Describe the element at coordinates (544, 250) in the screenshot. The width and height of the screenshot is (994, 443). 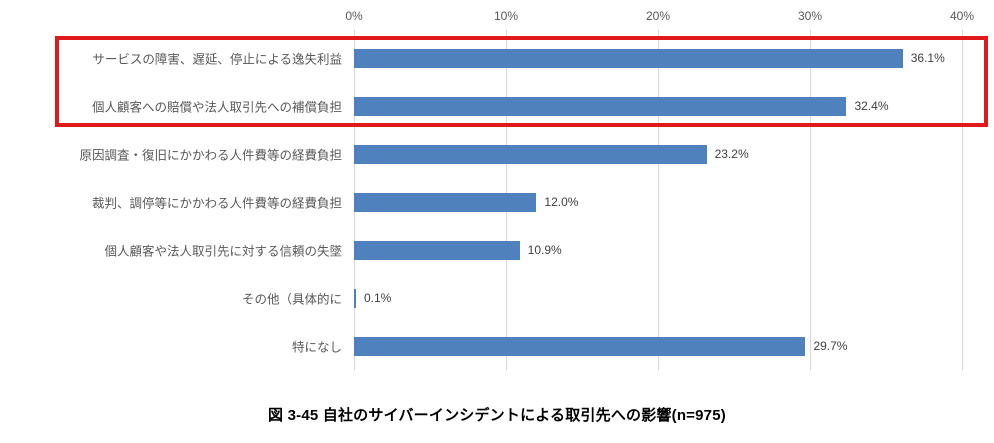
I see `value-label: 10.9%` at that location.